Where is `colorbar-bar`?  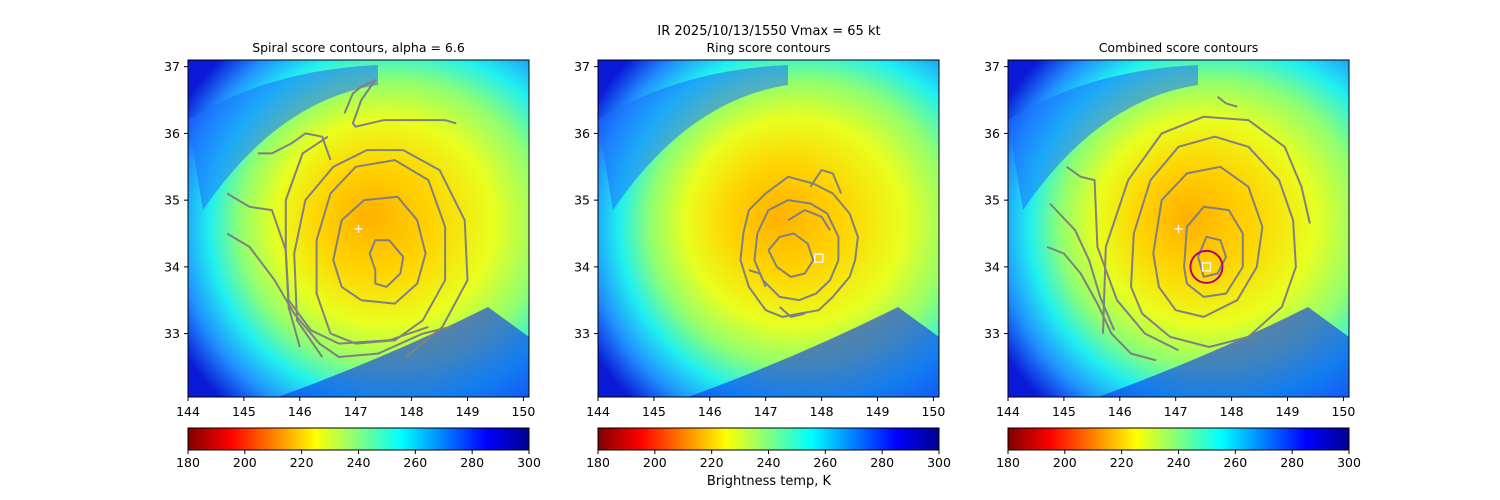 colorbar-bar is located at coordinates (1178, 439).